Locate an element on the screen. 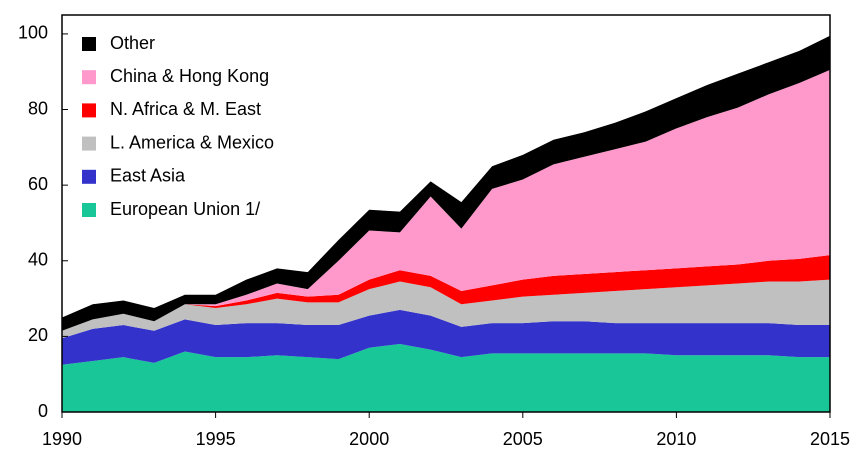 Image resolution: width=857 pixels, height=454 pixels. x-tick-label: 1995 is located at coordinates (216, 439).